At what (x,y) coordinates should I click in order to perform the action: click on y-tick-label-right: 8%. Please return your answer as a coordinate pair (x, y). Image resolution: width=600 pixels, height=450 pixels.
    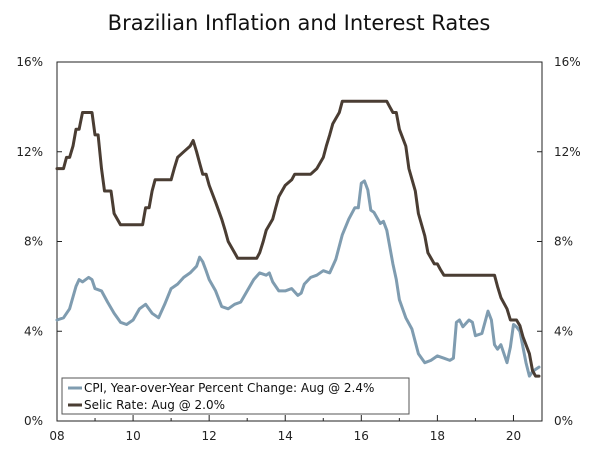
    Looking at the image, I should click on (563, 242).